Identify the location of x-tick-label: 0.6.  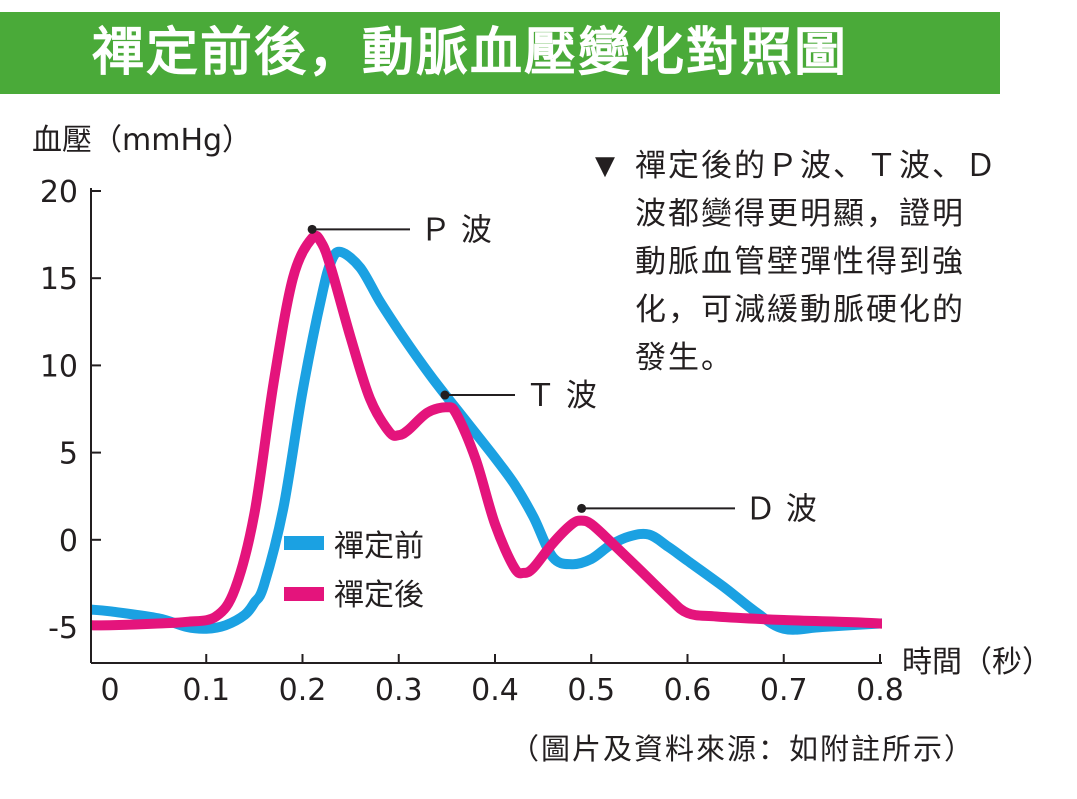
(688, 690).